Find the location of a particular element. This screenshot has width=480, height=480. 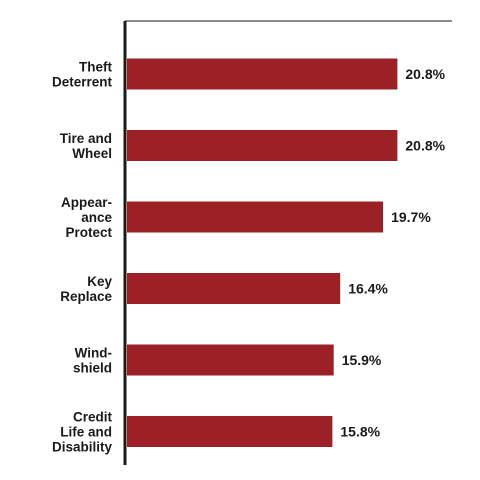

category-label: Wind-shield is located at coordinates (92, 361).